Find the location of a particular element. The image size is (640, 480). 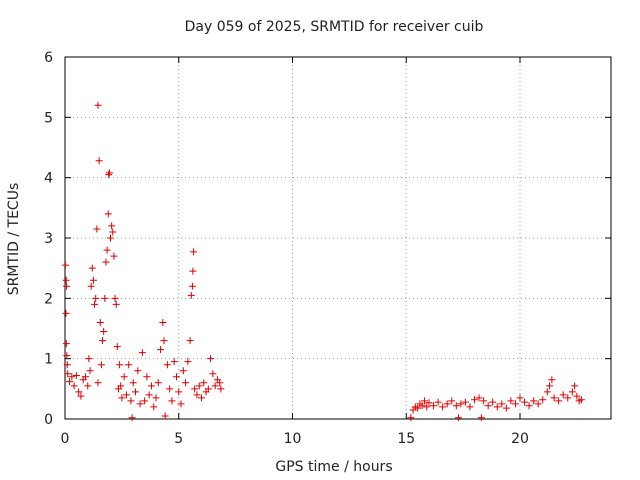

y-tick-label: 5 is located at coordinates (48, 118).